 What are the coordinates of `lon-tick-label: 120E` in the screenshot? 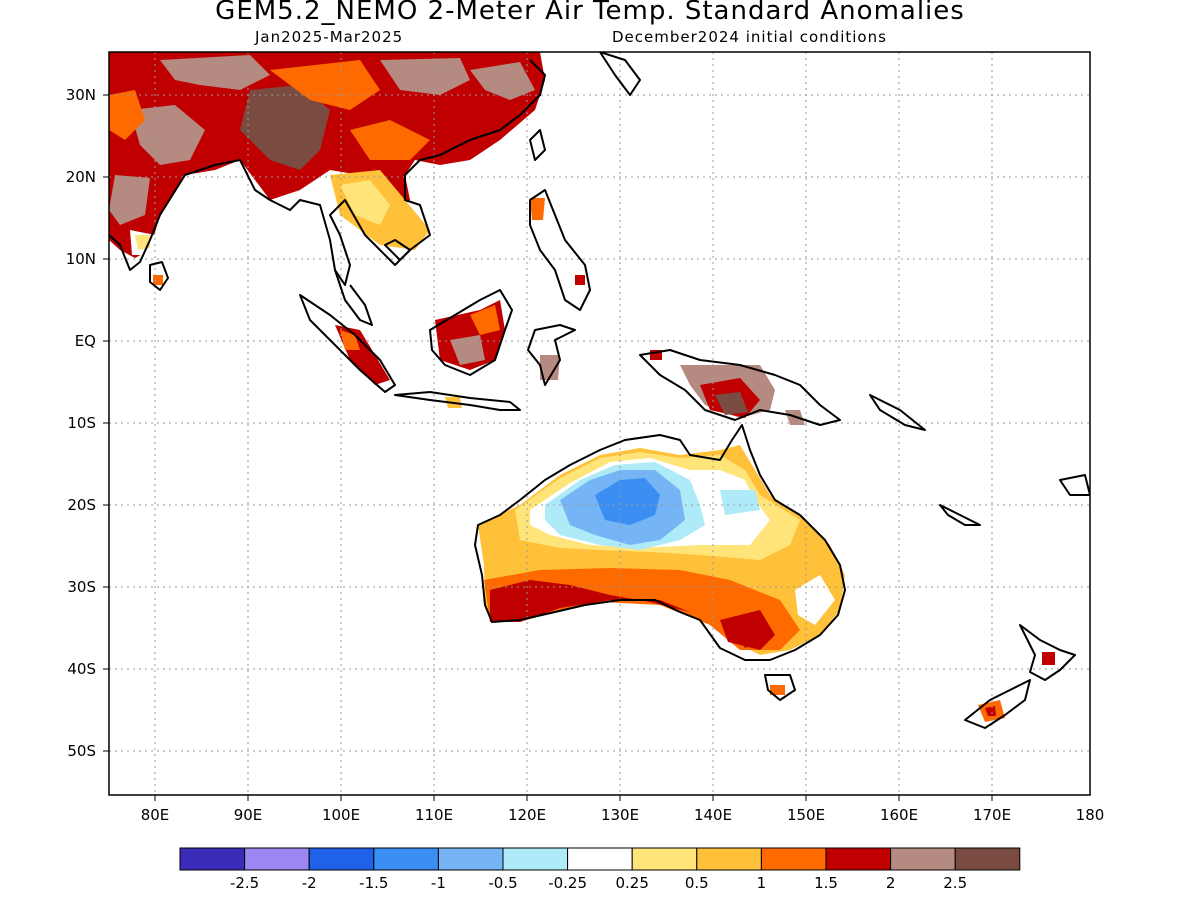 It's located at (527, 815).